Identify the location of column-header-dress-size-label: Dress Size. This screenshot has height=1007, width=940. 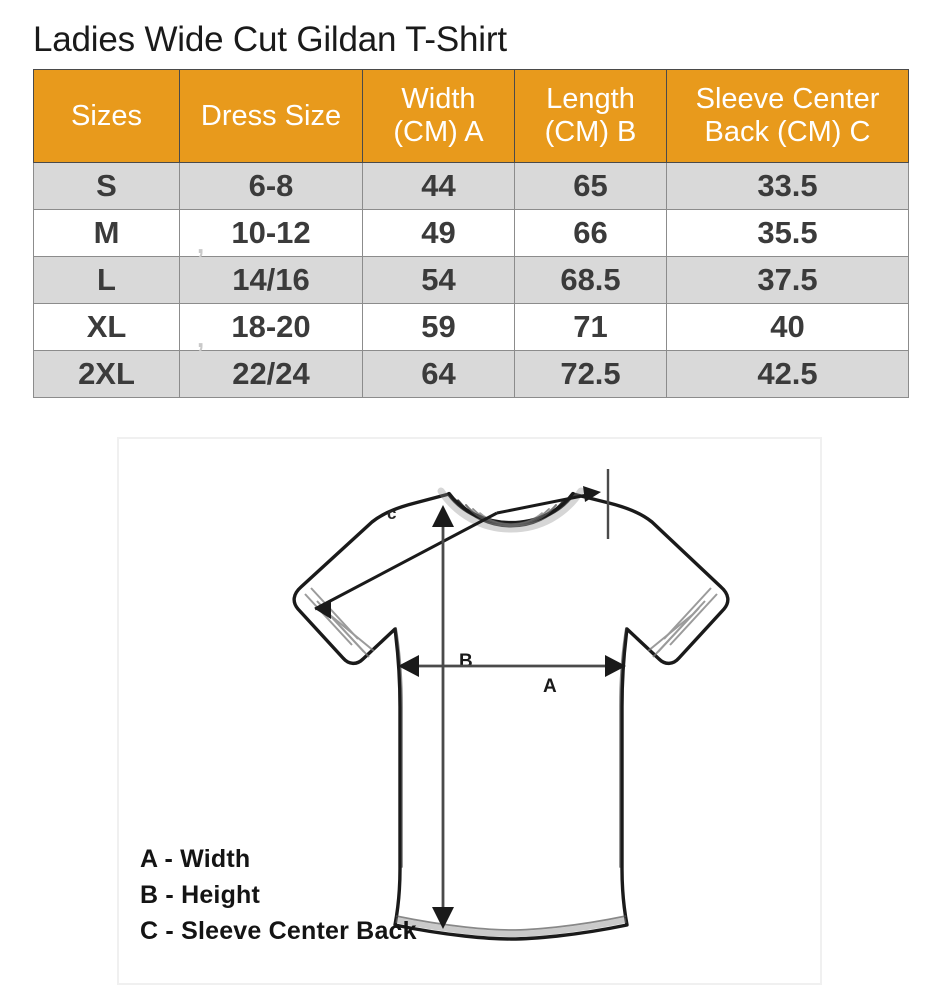
(271, 115).